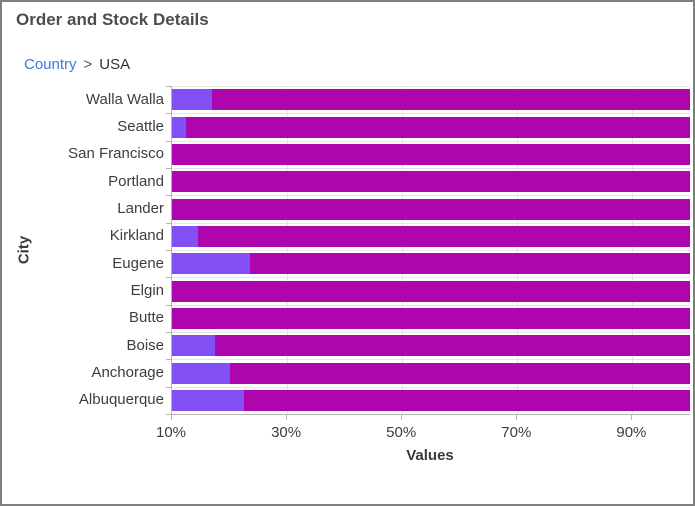 This screenshot has height=506, width=695. What do you see at coordinates (124, 99) in the screenshot?
I see `y-axis-label: Walla Walla` at bounding box center [124, 99].